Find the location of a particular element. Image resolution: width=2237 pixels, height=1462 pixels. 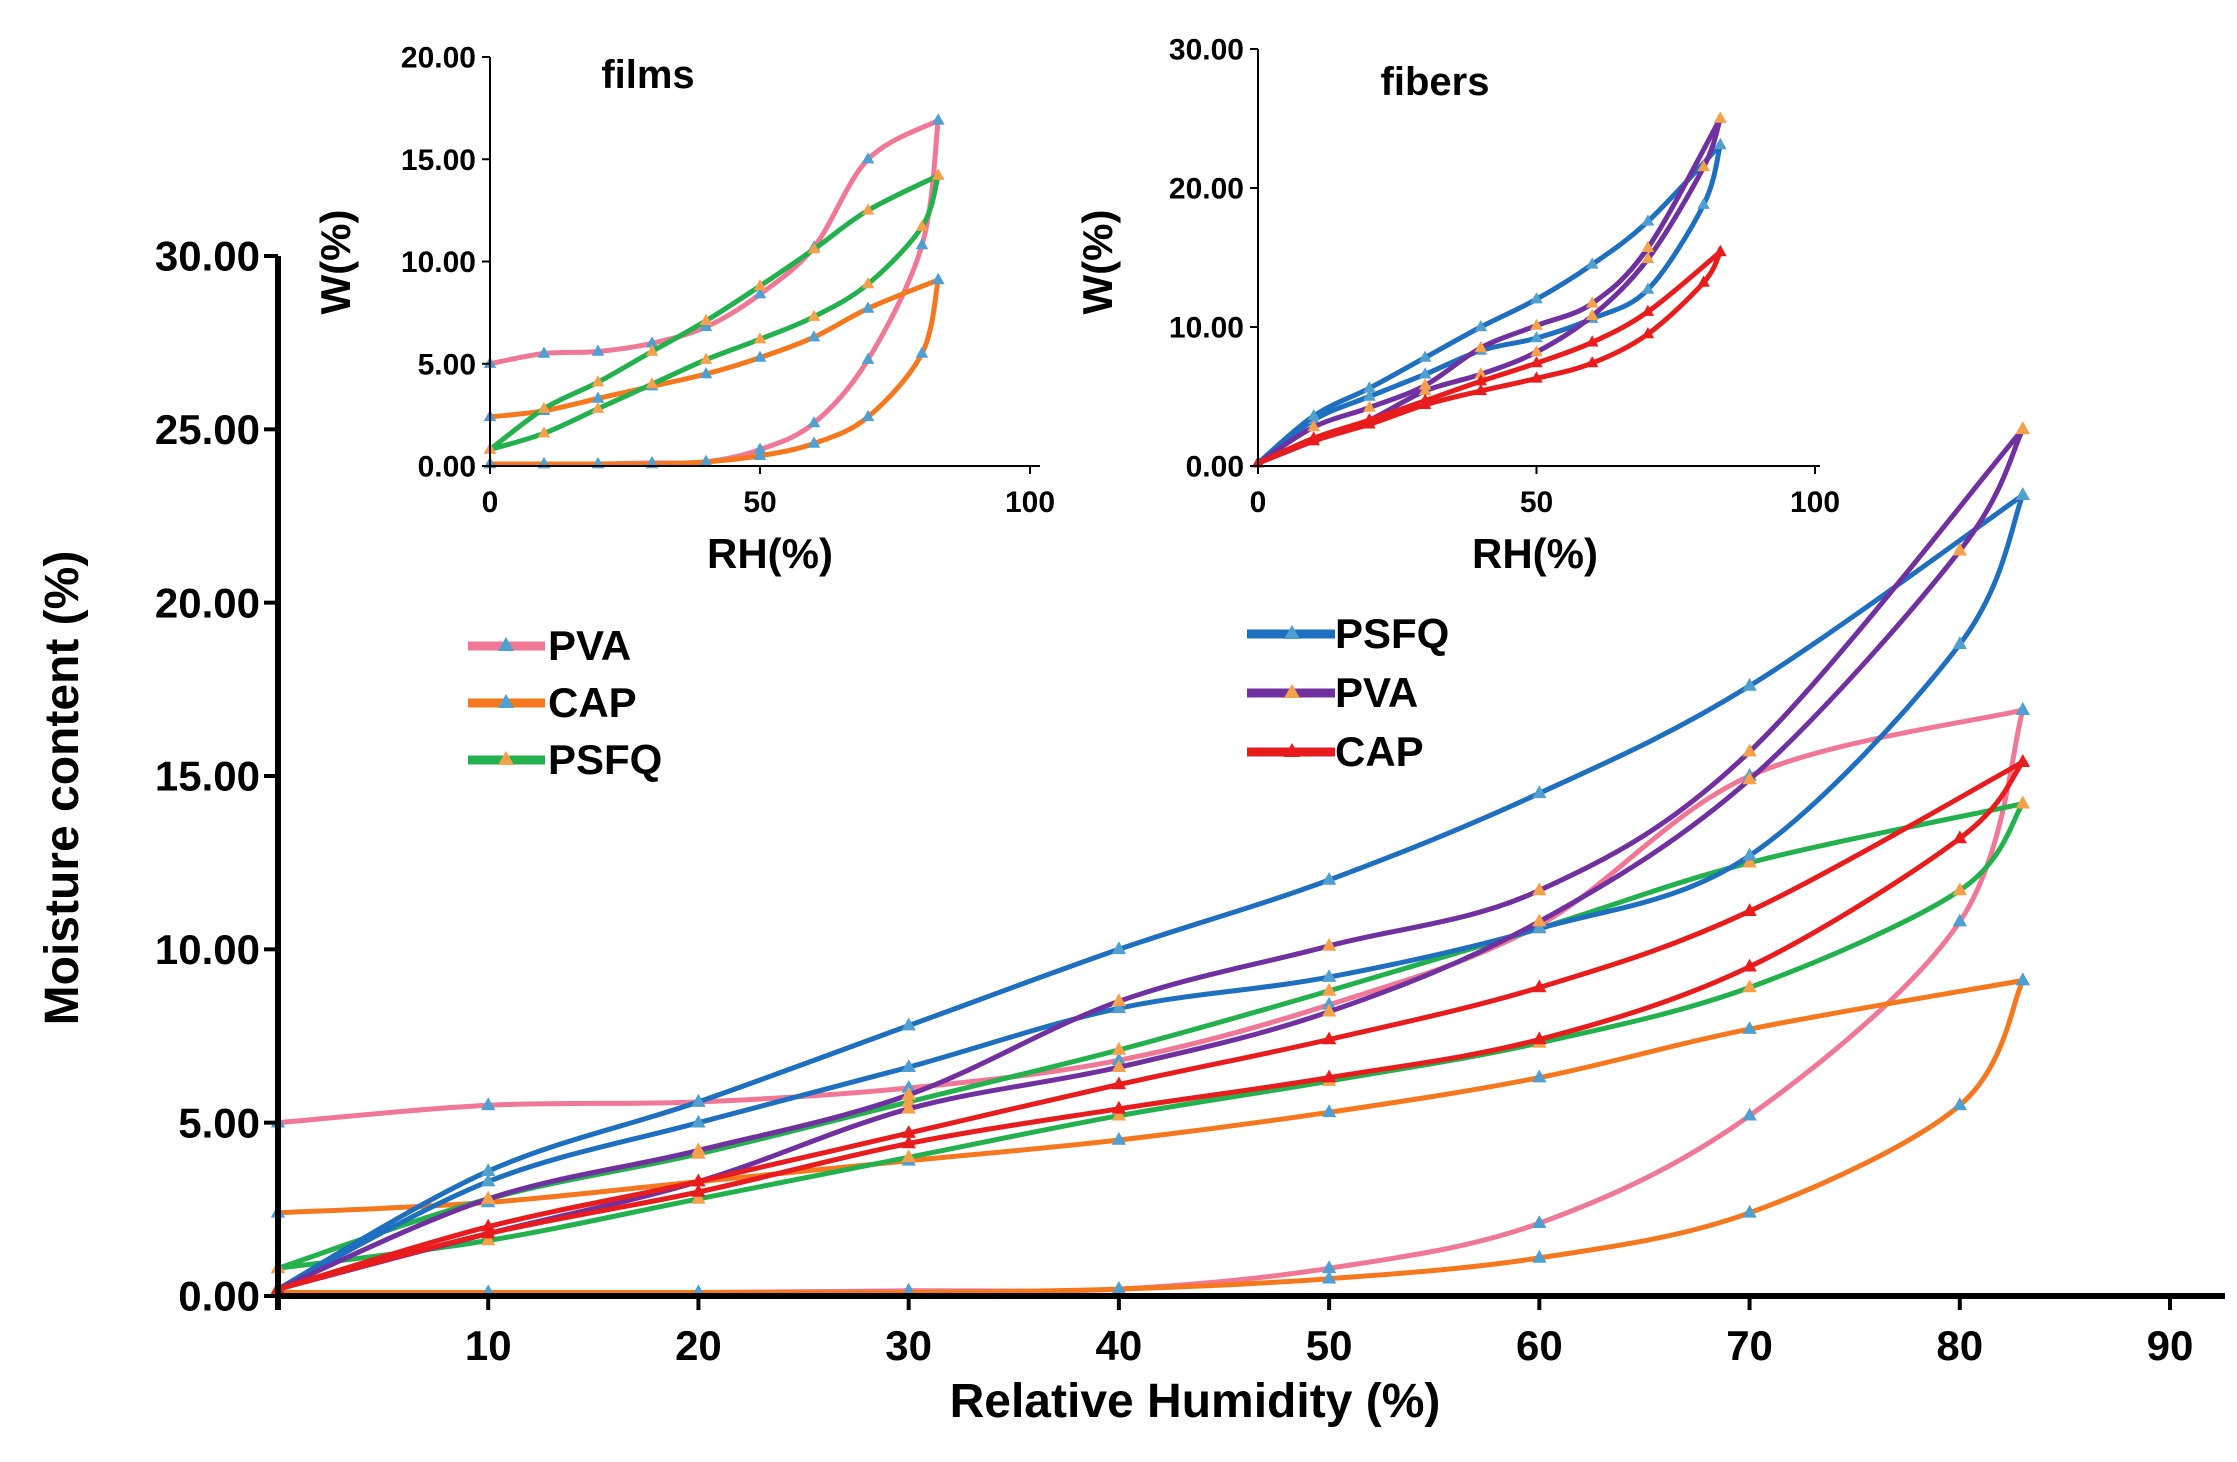

fibers-x-ticks: 0 50 100 is located at coordinates (1545, 492).